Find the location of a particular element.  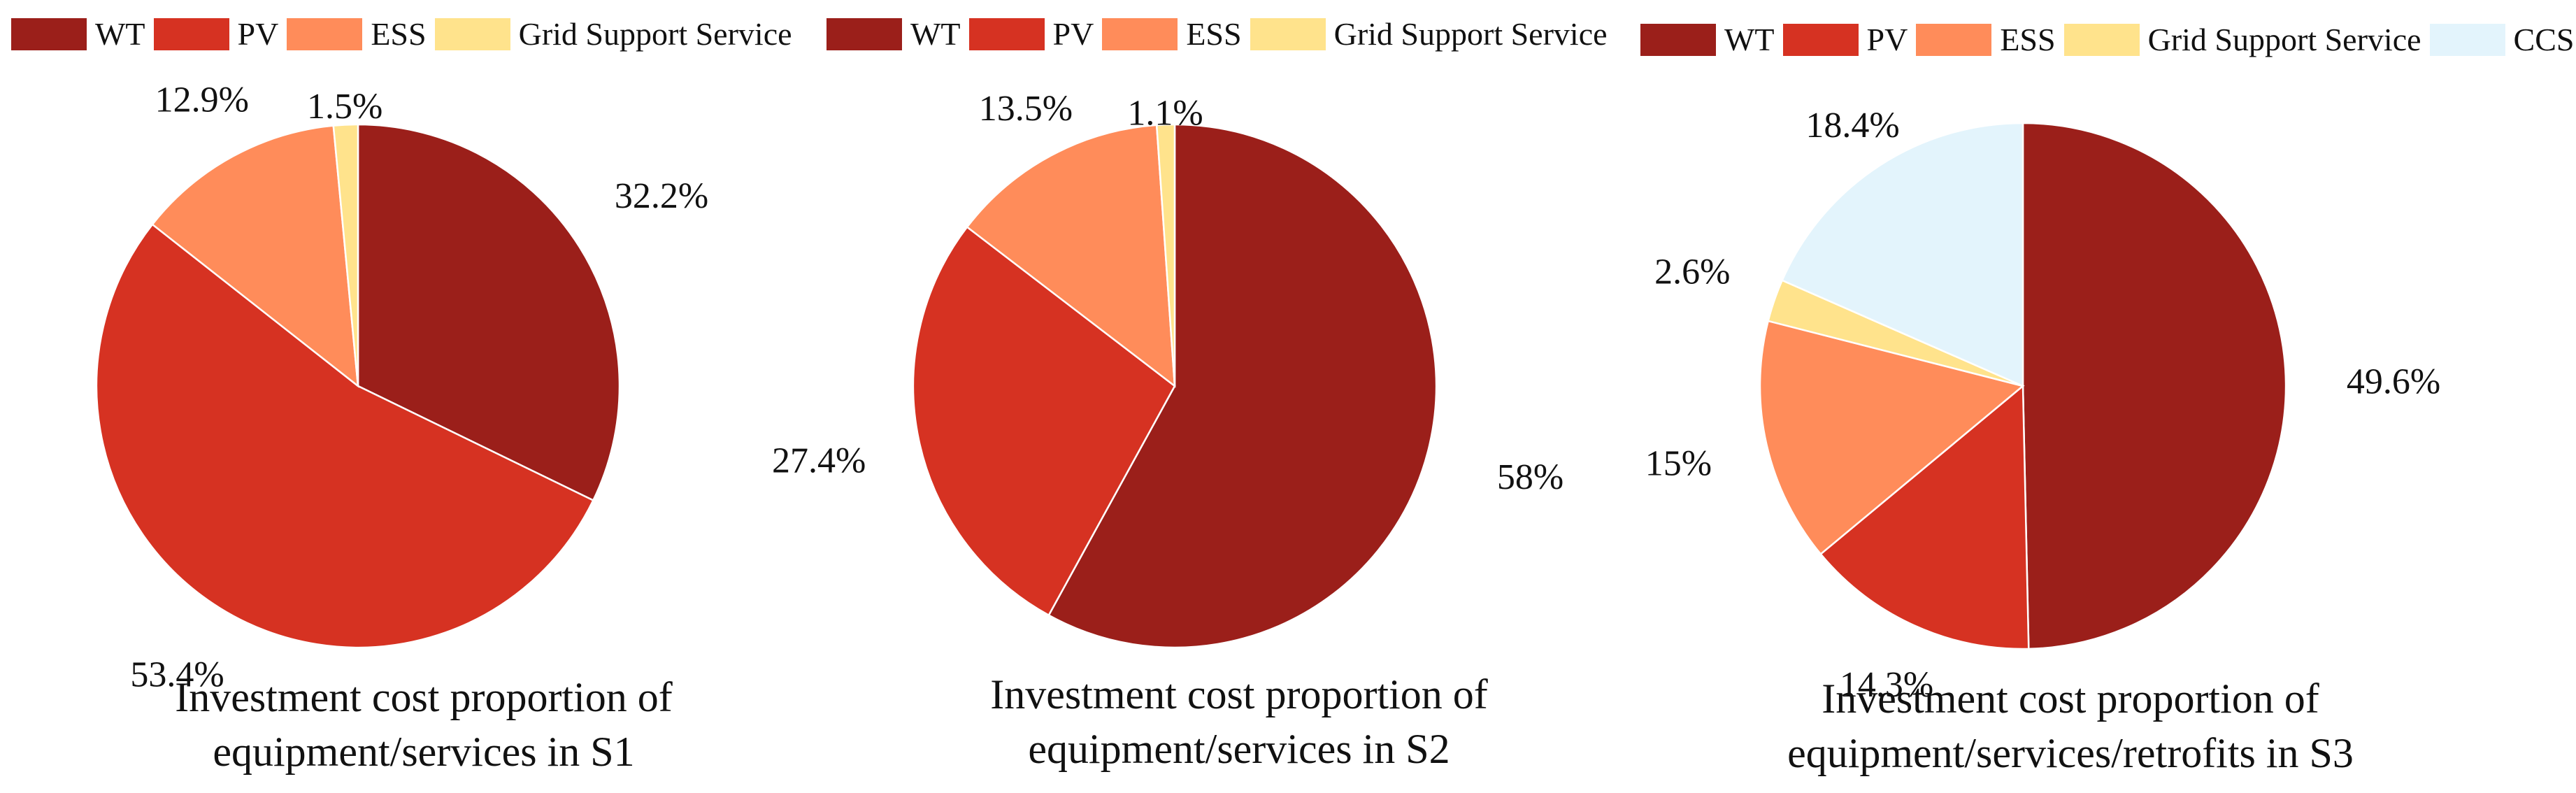

legend-label: CCS is located at coordinates (2544, 39).